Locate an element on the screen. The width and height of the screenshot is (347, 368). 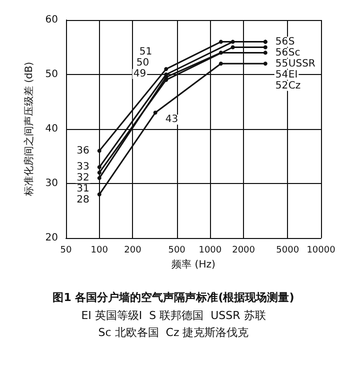
data-label: 55 is located at coordinates (281, 64).